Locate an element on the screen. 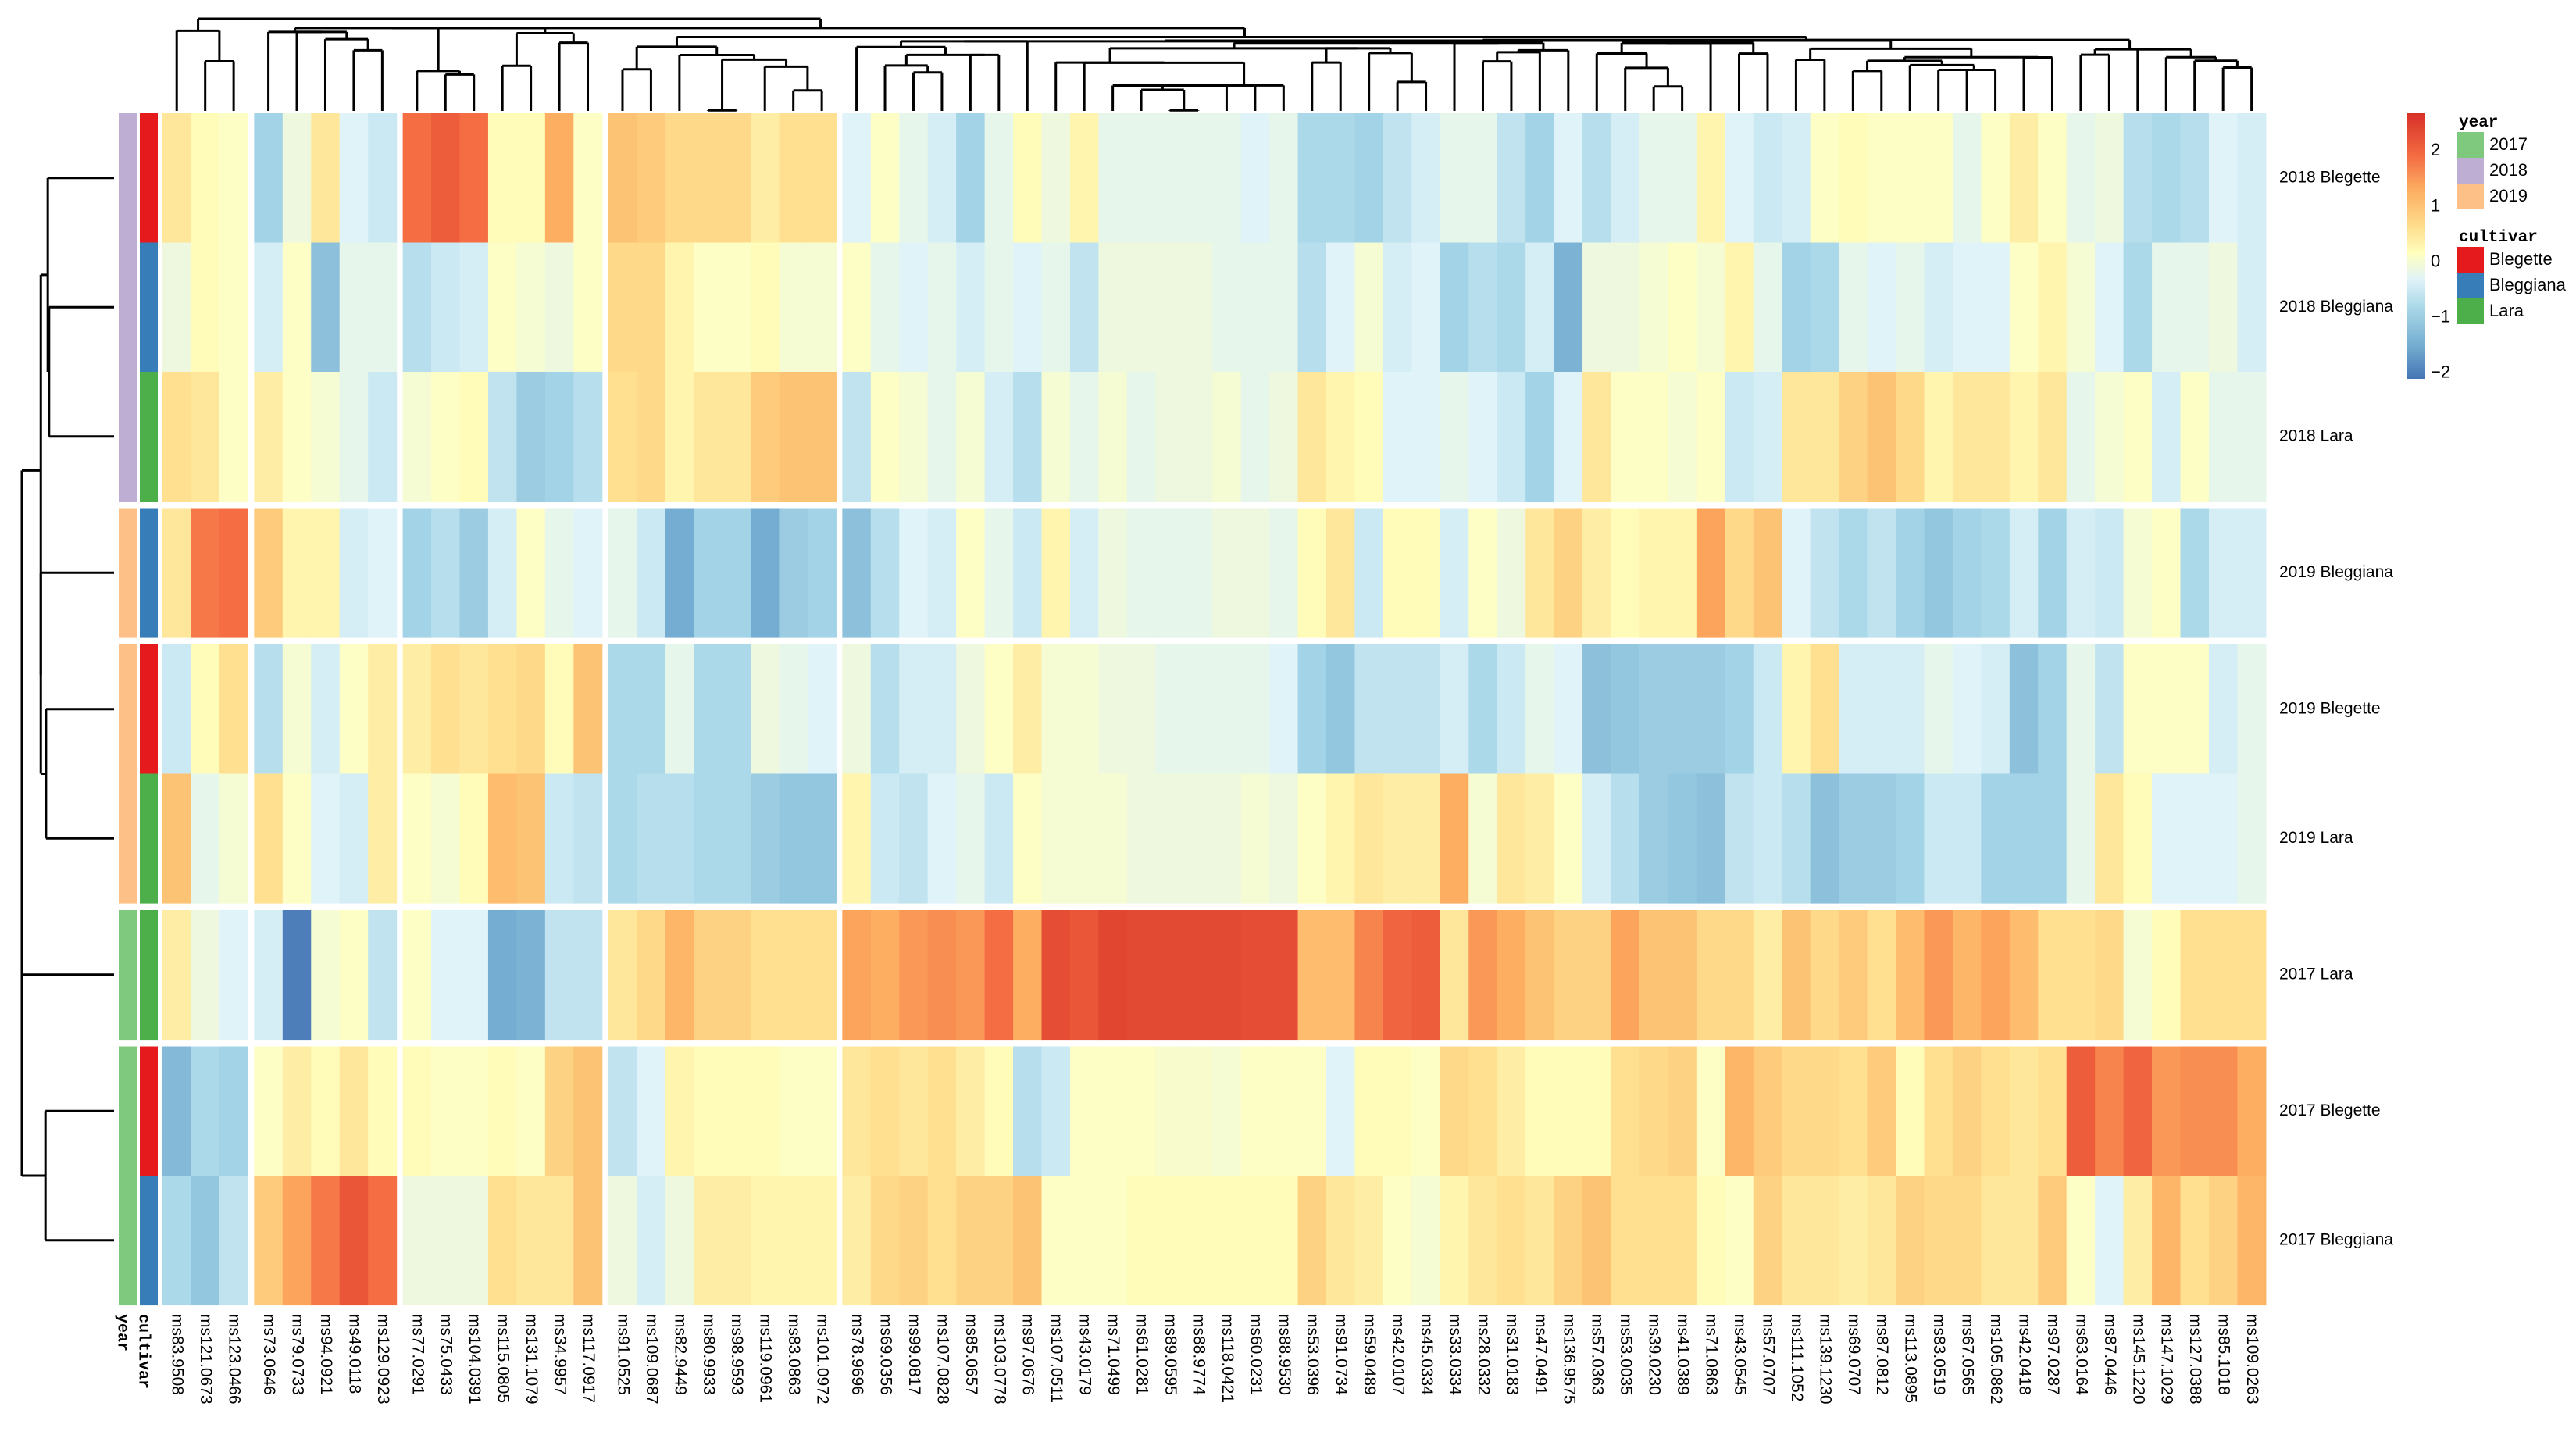 This screenshot has height=1435, width=2576. column-label: ms83.0519 is located at coordinates (1939, 1354).